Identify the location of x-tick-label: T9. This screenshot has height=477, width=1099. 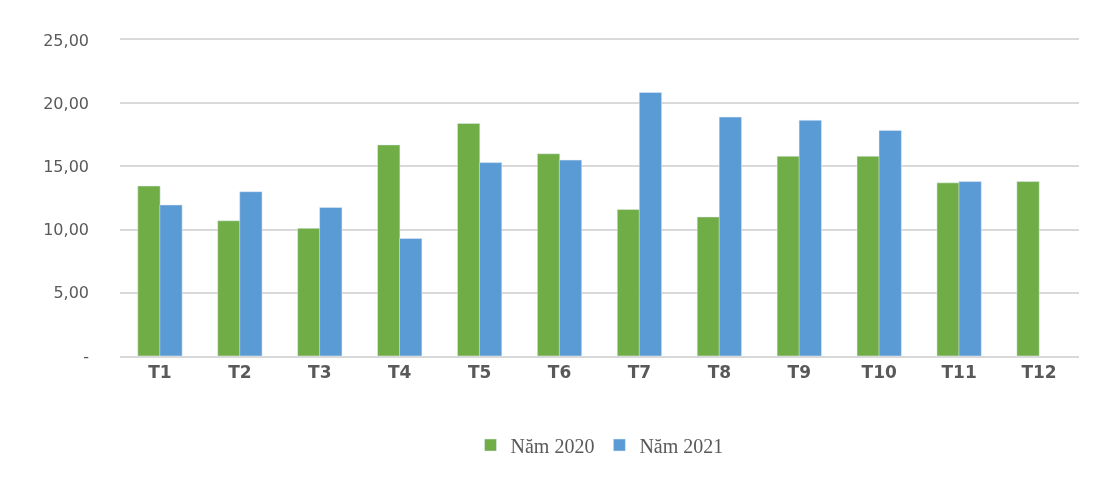
(799, 372).